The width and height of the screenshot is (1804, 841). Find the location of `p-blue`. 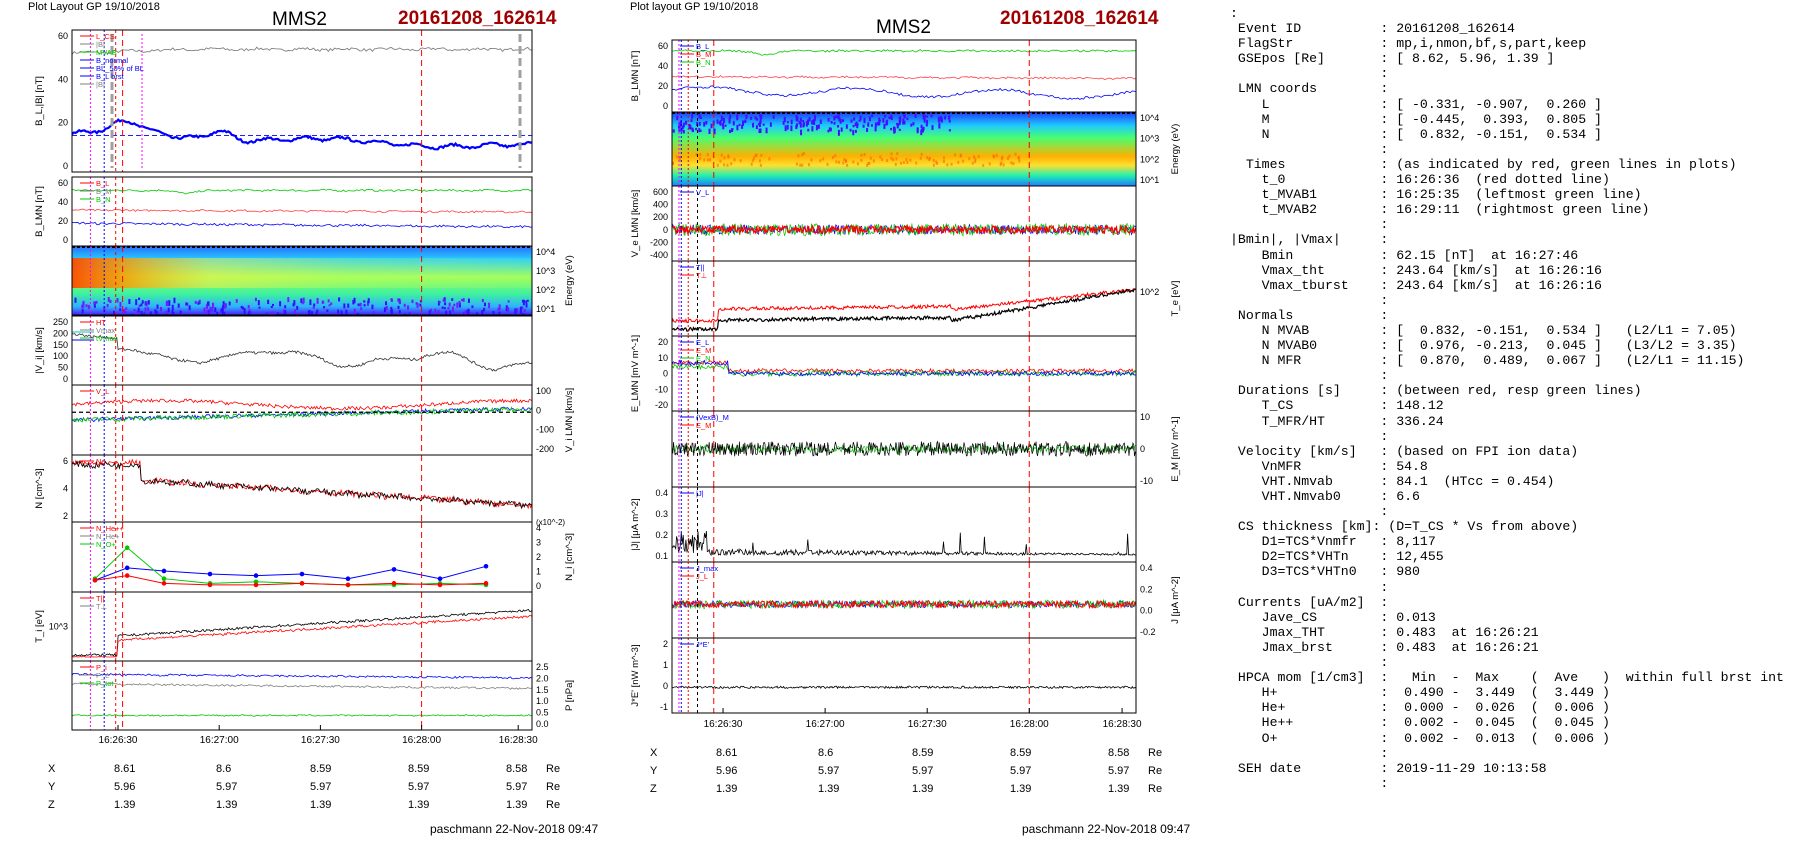

p-blue is located at coordinates (302, 676).